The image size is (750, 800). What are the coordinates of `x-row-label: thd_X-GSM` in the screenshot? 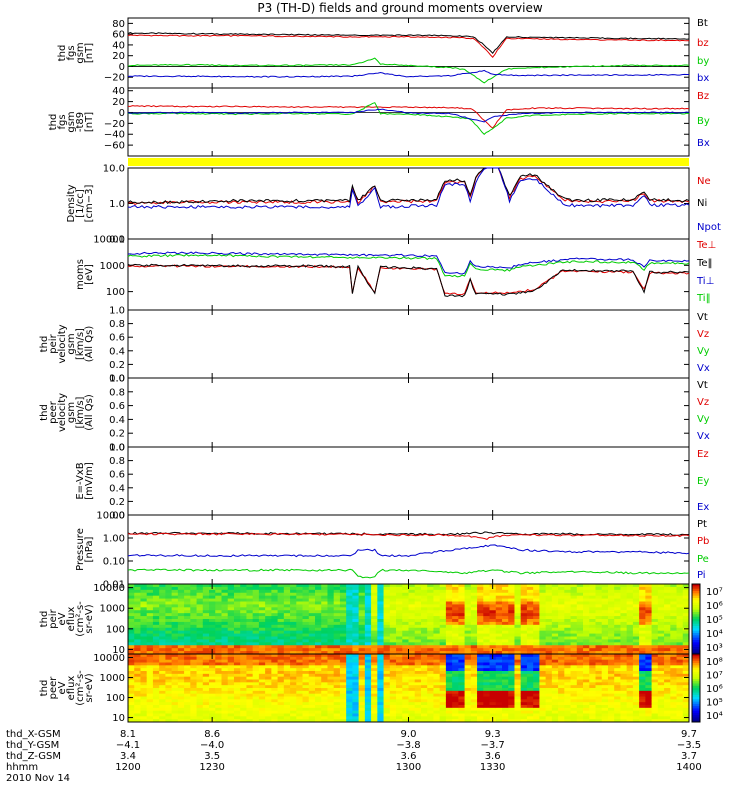 It's located at (33, 734).